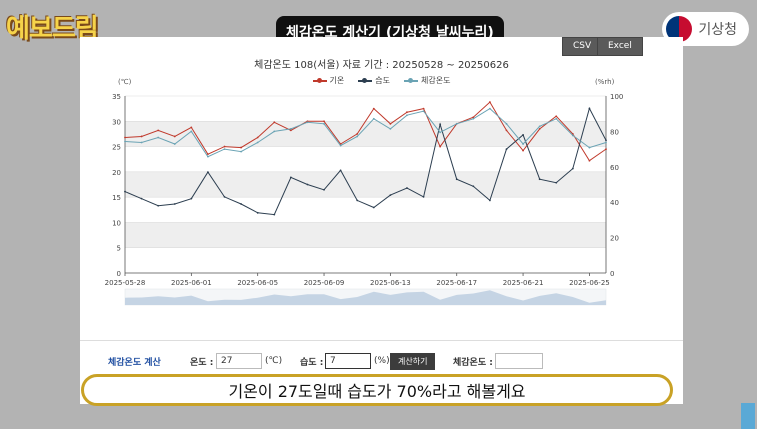  What do you see at coordinates (119, 249) in the screenshot?
I see `y-tick-label: 5` at bounding box center [119, 249].